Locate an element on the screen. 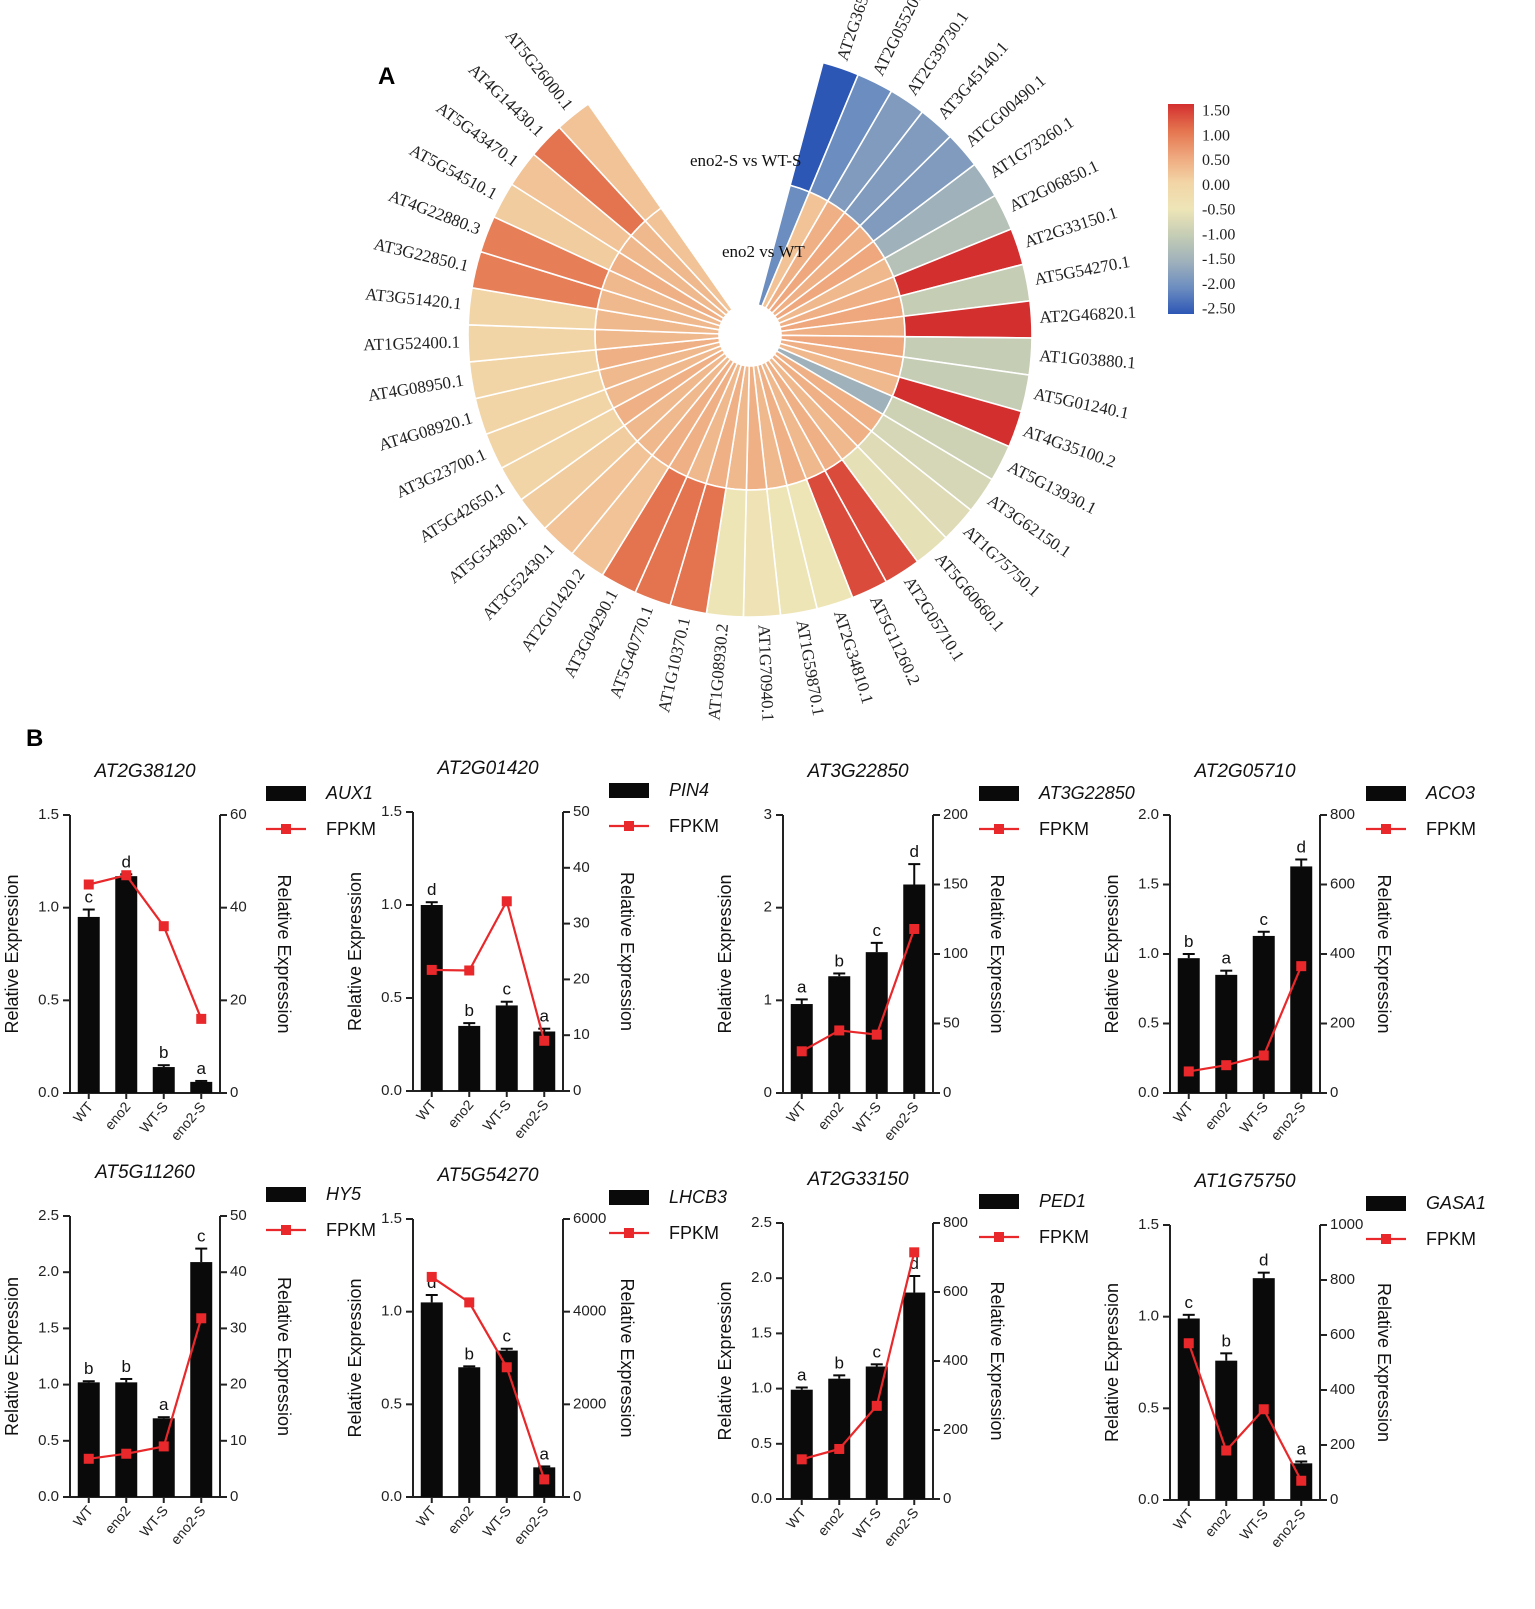 The width and height of the screenshot is (1535, 1609). chart-title: AT2G01420 is located at coordinates (487, 768).